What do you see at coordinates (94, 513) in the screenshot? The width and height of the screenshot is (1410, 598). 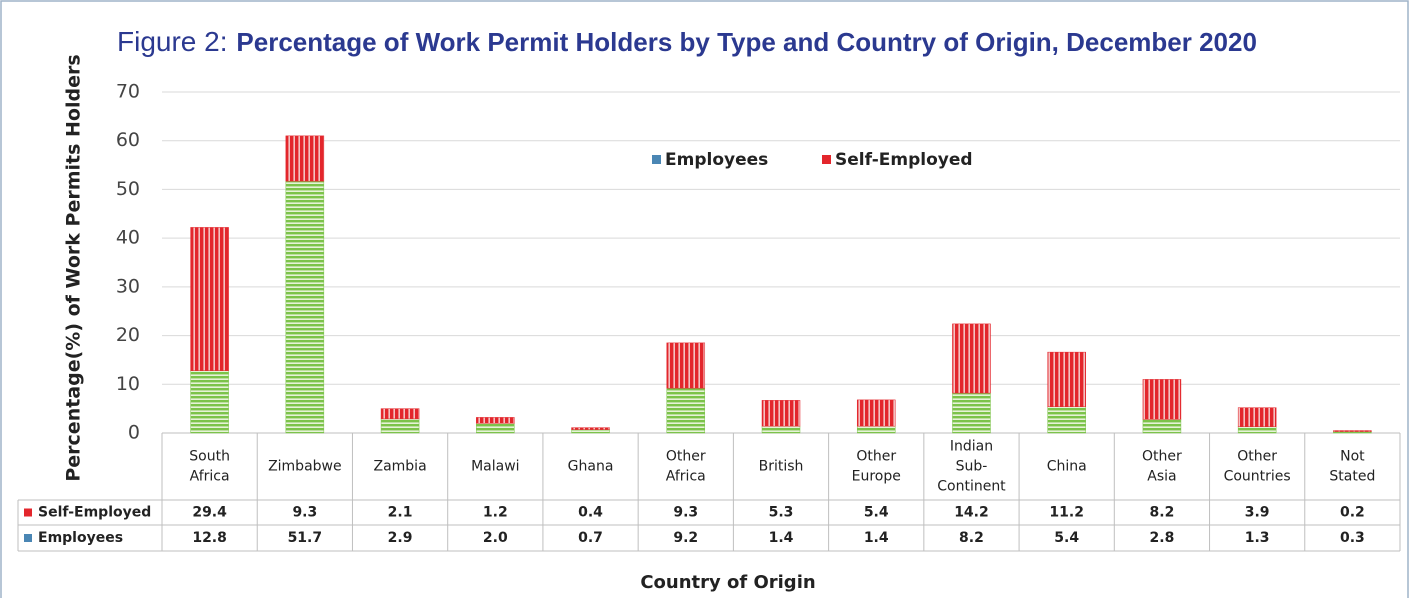 I see `table-row-header: Self-Employed` at bounding box center [94, 513].